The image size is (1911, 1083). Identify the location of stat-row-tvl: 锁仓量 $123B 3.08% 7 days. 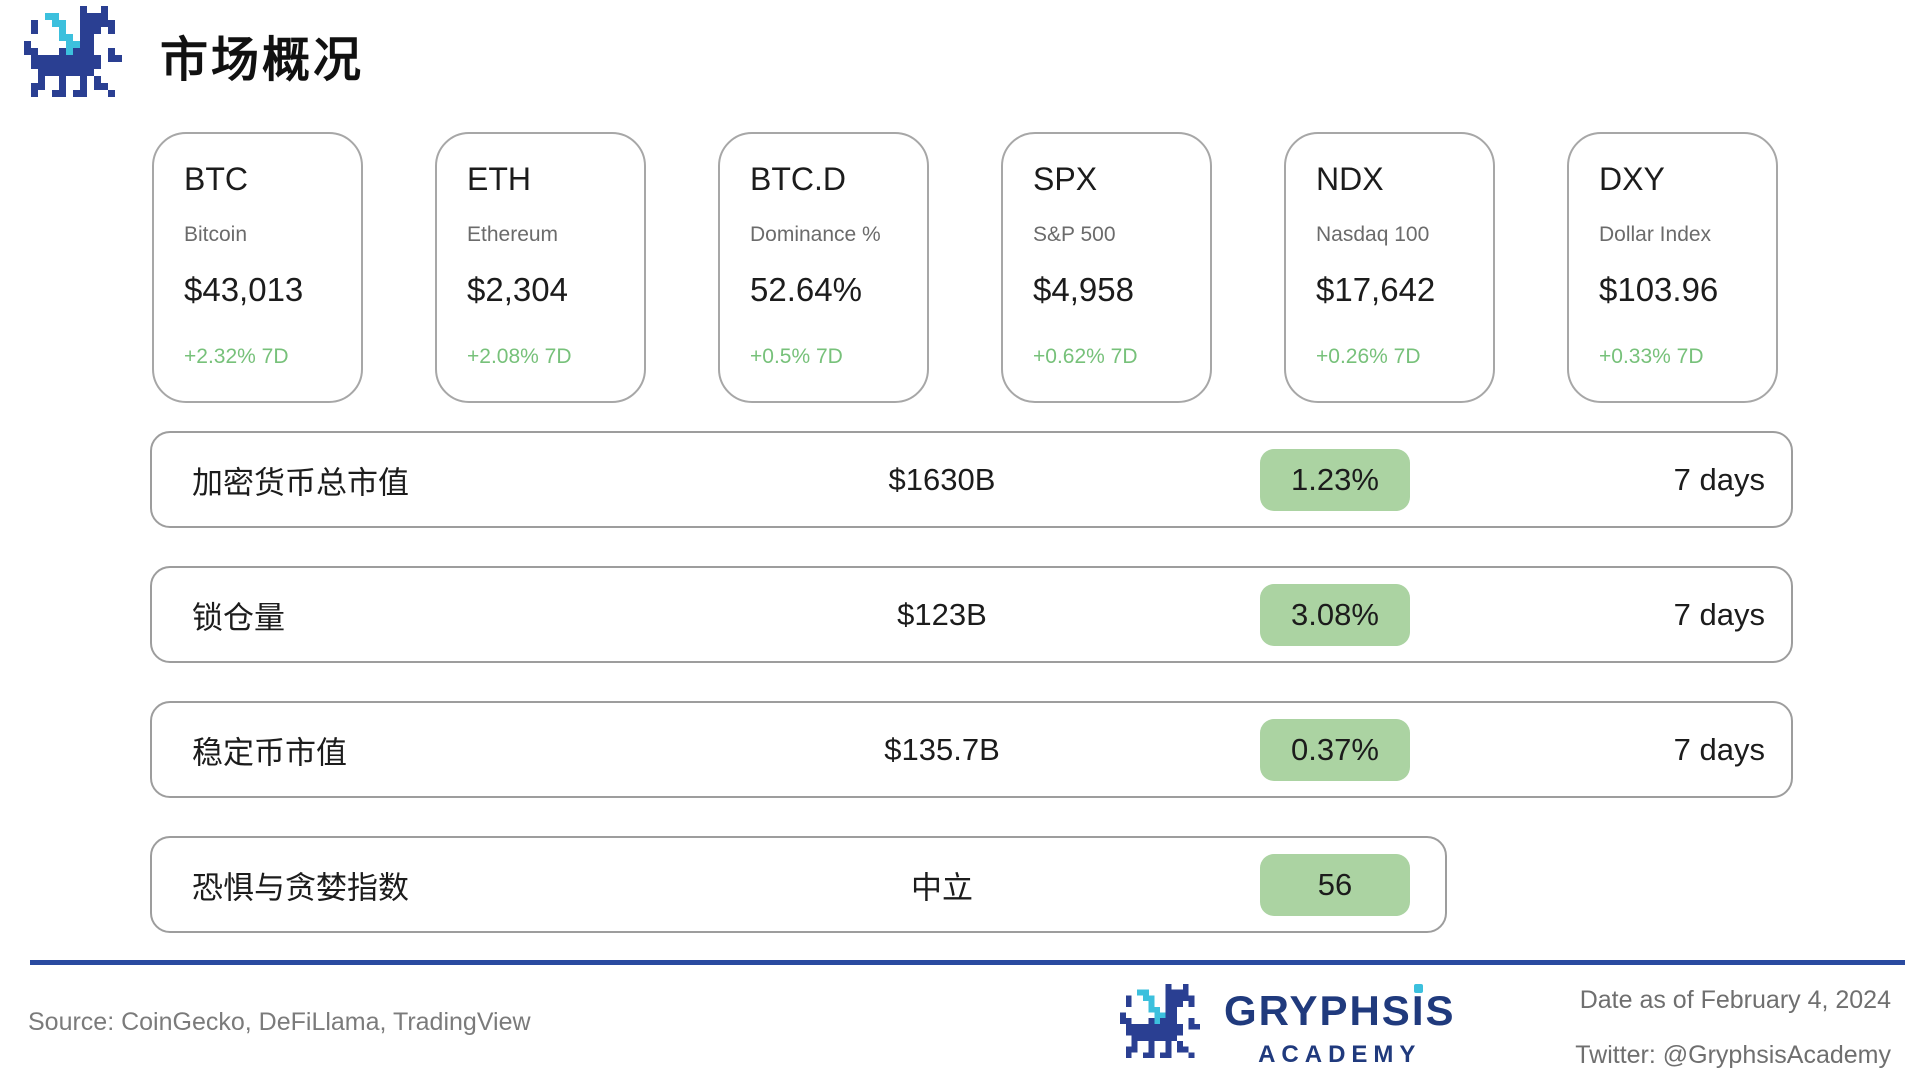
(971, 614).